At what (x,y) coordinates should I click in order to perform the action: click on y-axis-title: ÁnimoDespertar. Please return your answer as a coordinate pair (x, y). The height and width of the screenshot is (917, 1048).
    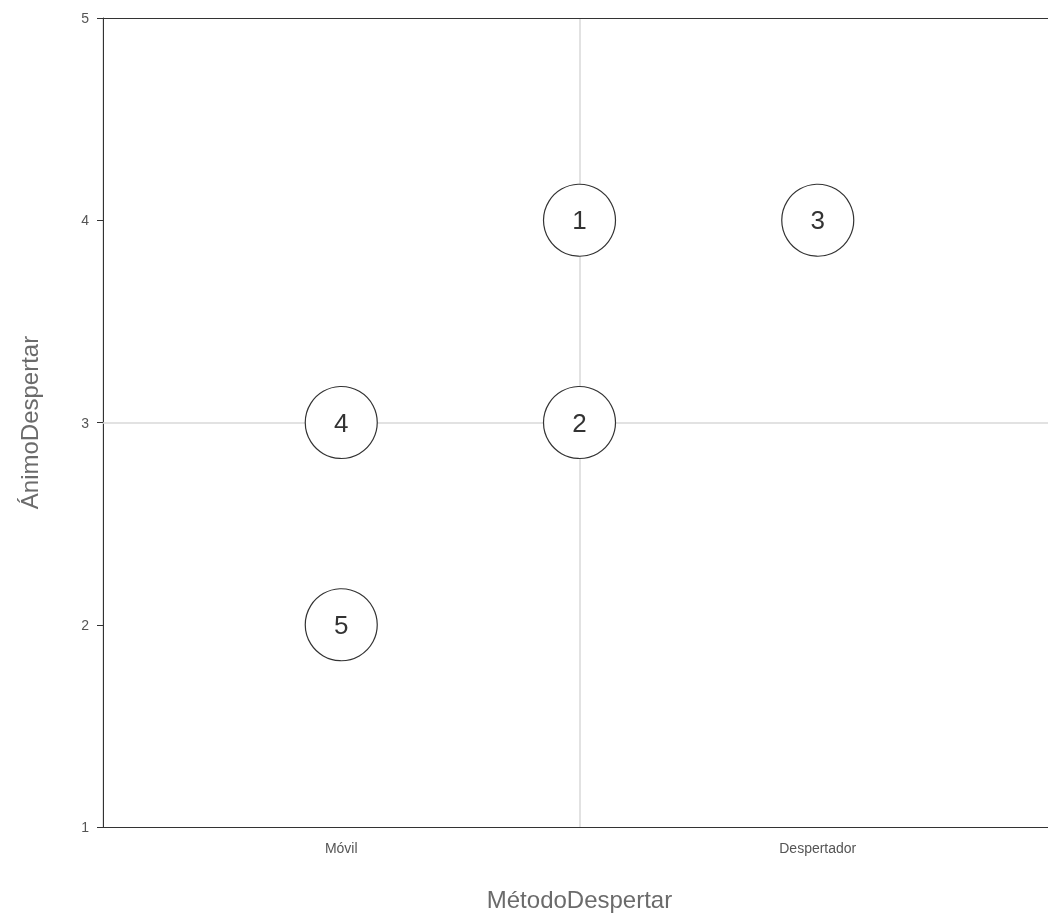
    Looking at the image, I should click on (29, 422).